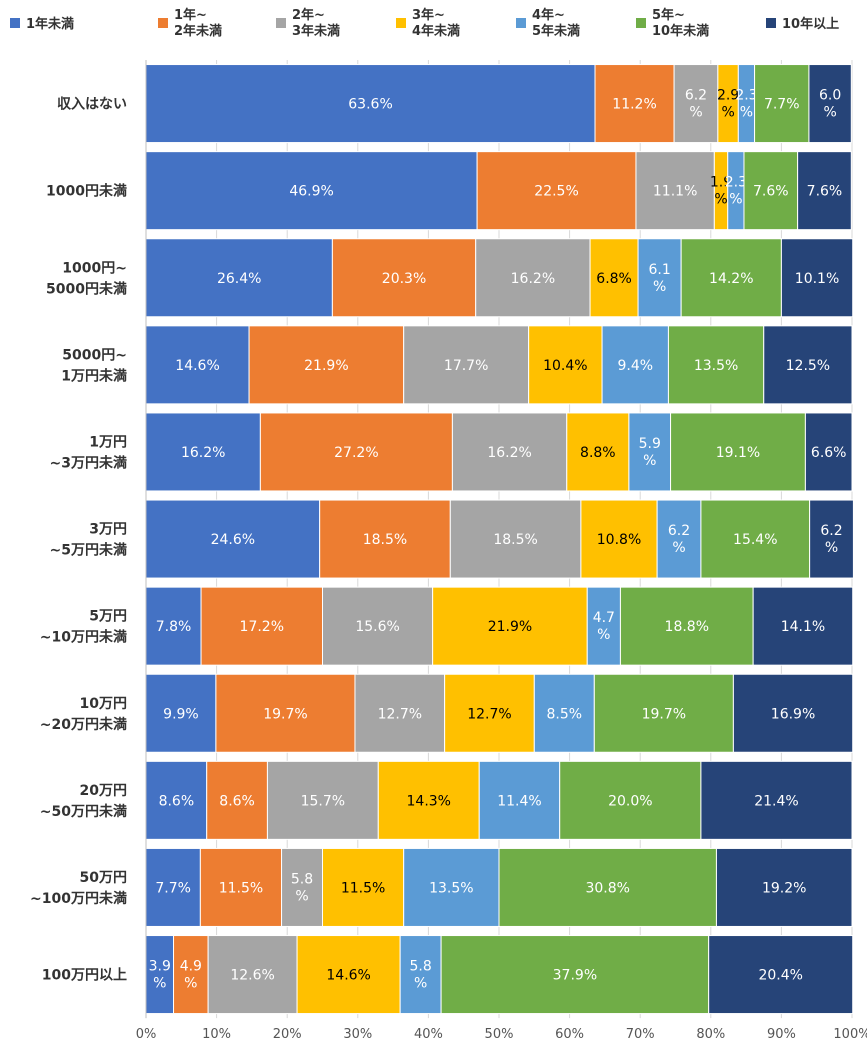  Describe the element at coordinates (607, 888) in the screenshot. I see `data-label: 30.8%` at that location.